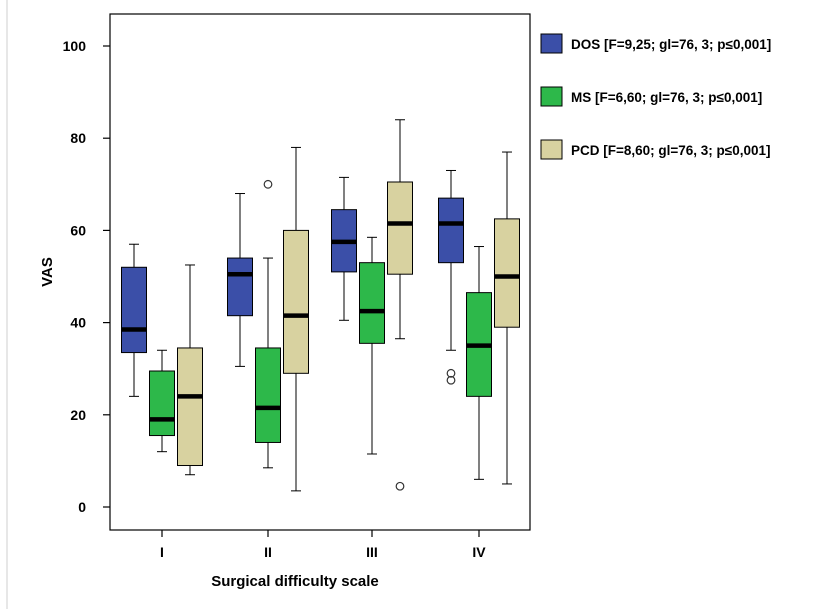  What do you see at coordinates (372, 552) in the screenshot?
I see `x-tick-label: III` at bounding box center [372, 552].